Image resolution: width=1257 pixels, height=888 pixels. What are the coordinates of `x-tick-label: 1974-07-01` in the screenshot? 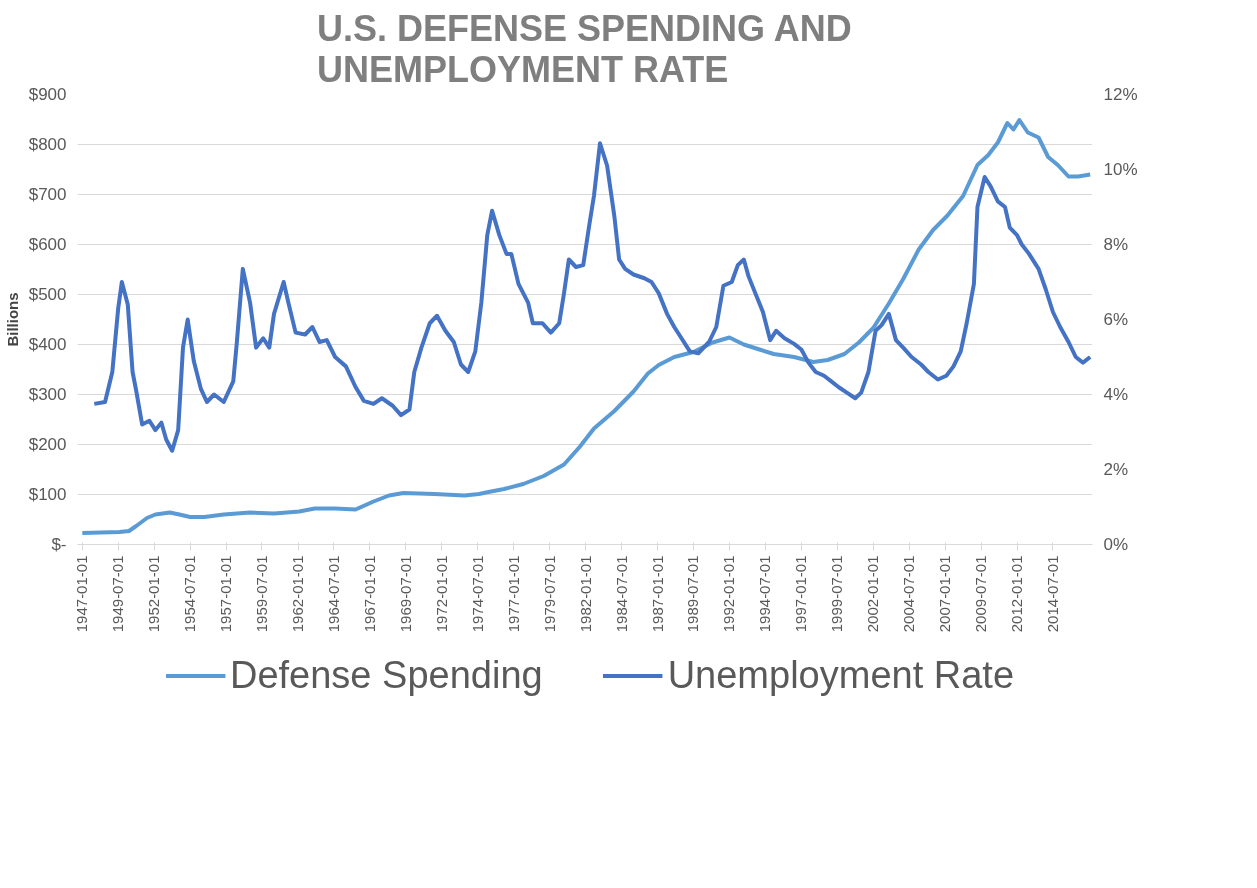 It's located at (477, 594).